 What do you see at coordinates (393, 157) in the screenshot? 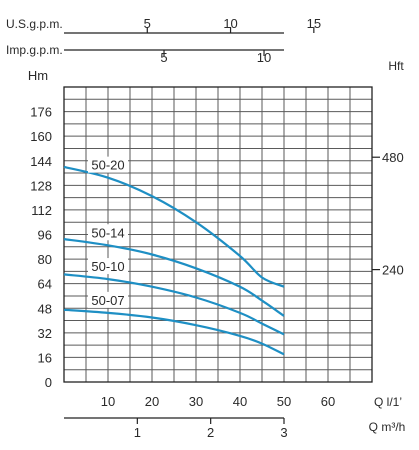
I see `hft-tick-label: 480` at bounding box center [393, 157].